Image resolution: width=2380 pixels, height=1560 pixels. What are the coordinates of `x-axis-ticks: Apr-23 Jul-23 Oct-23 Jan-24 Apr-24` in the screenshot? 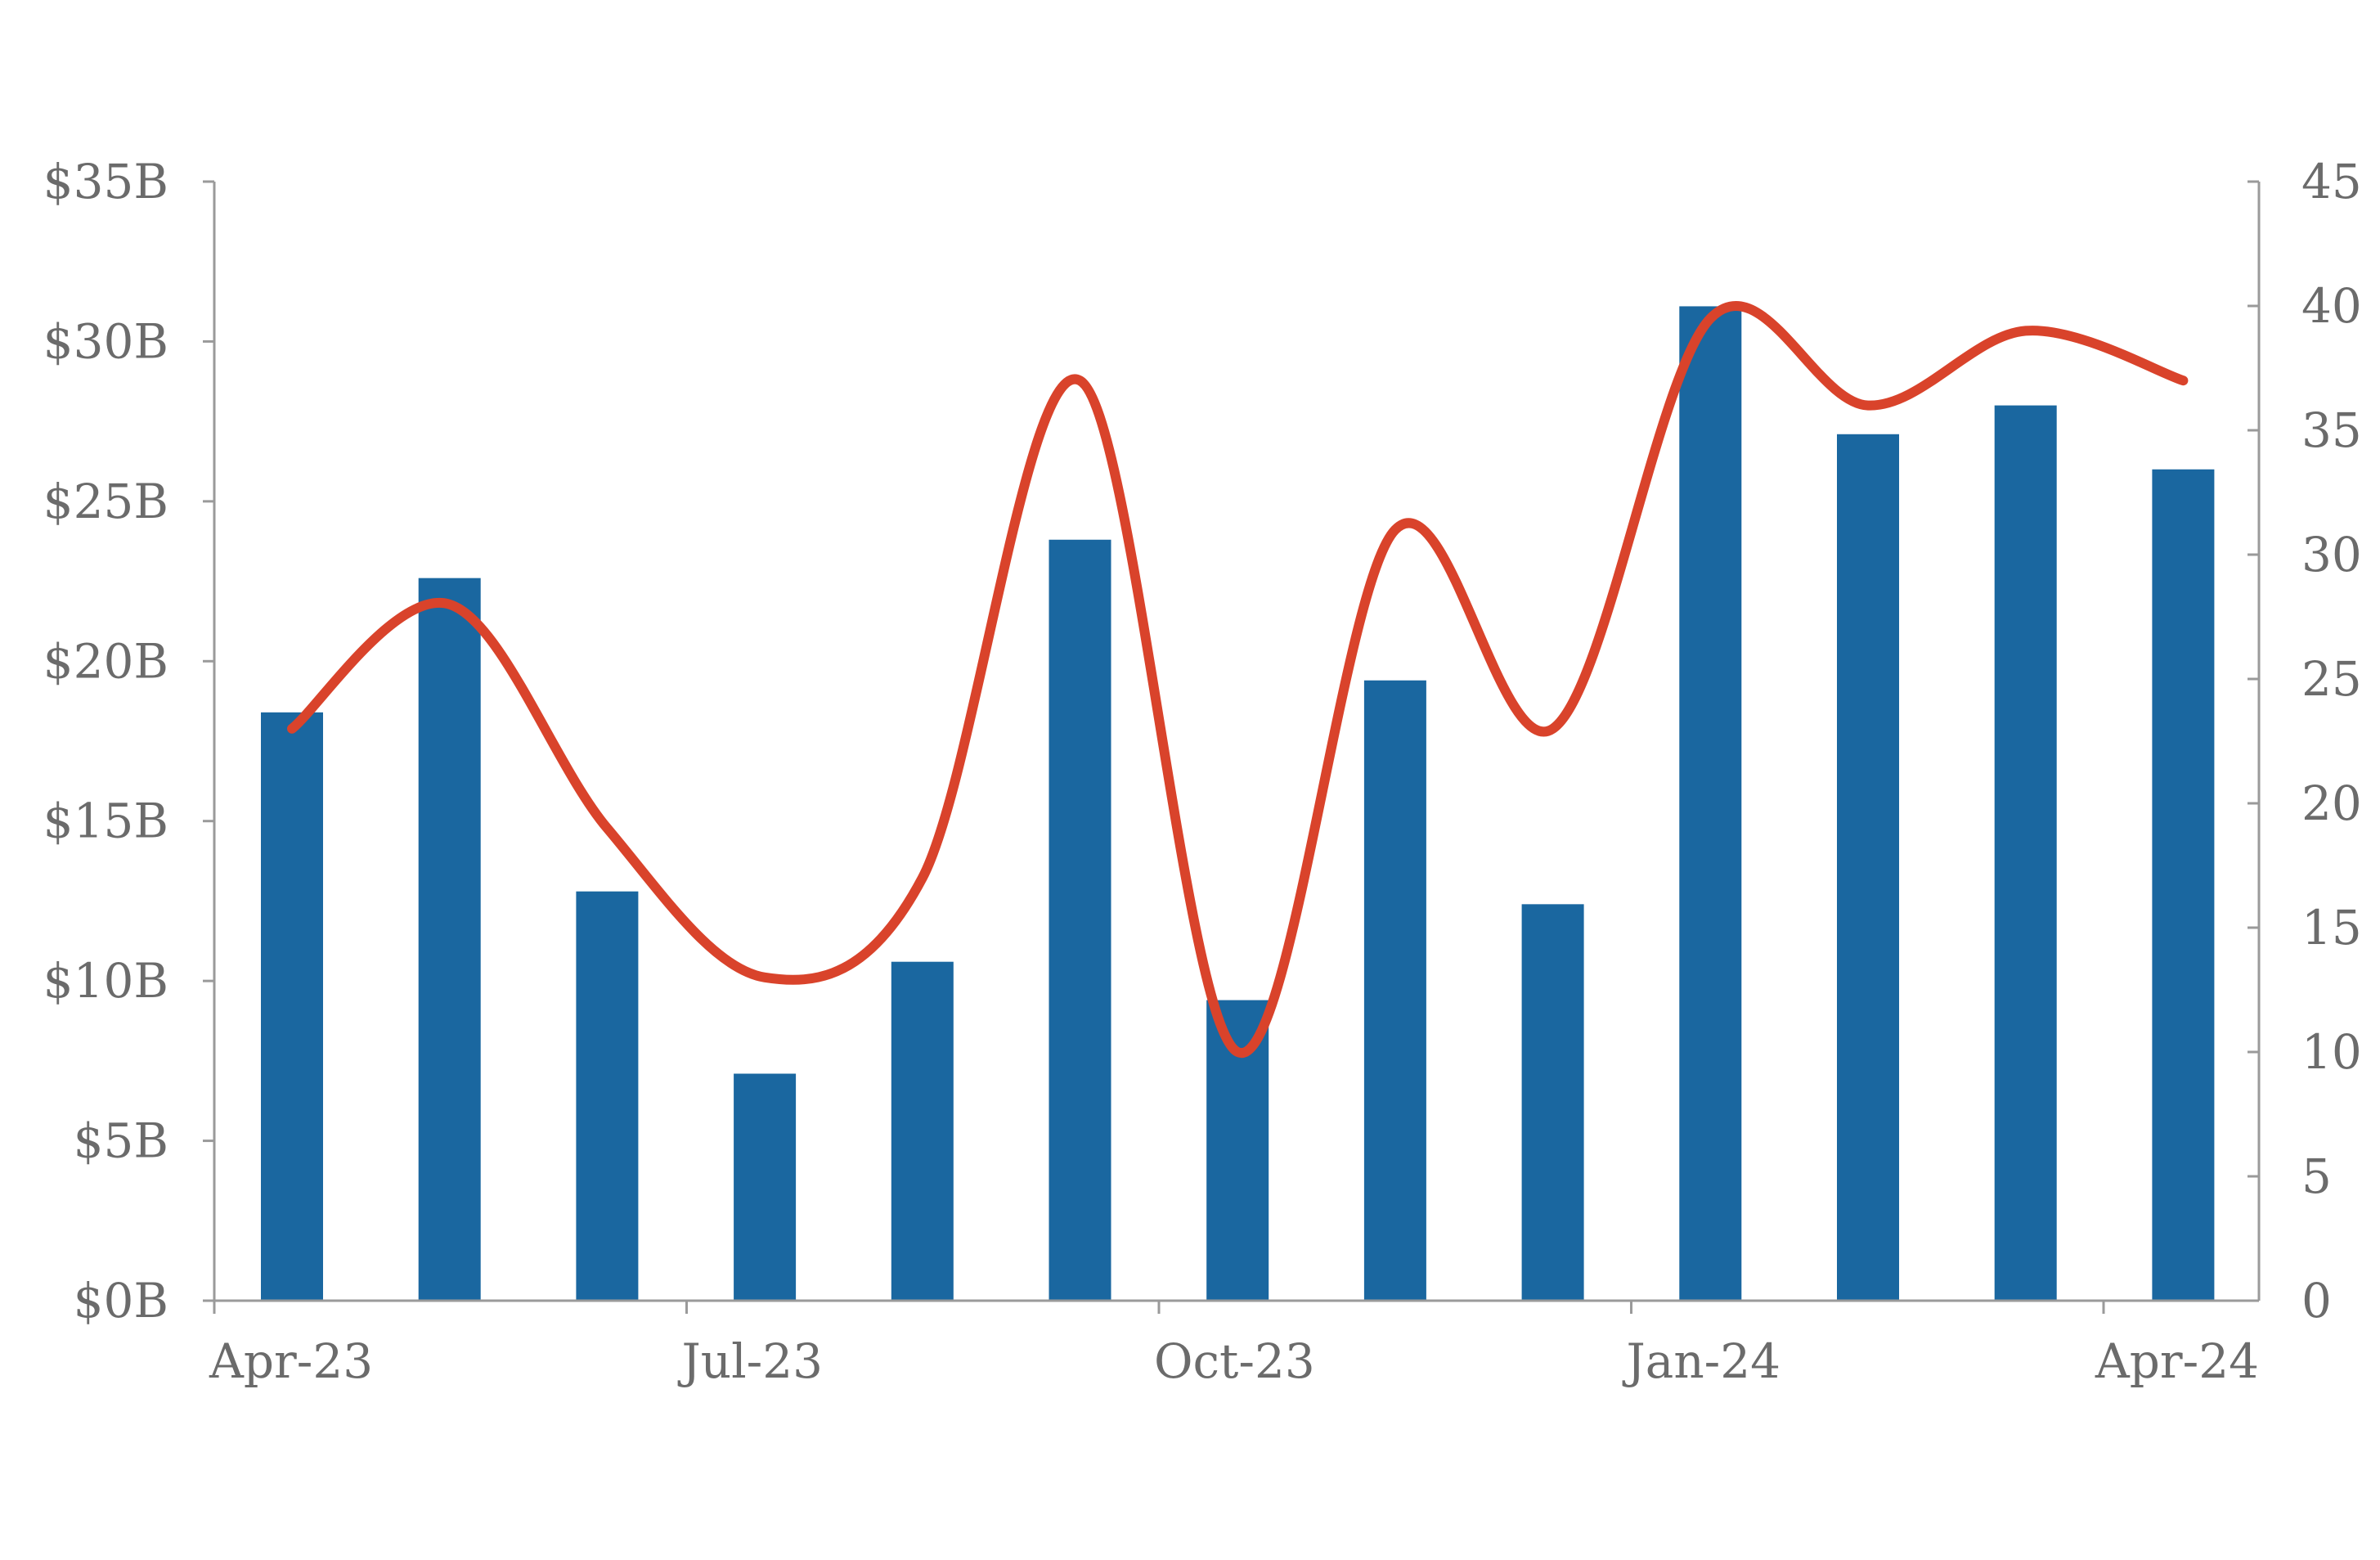 It's located at (1234, 1345).